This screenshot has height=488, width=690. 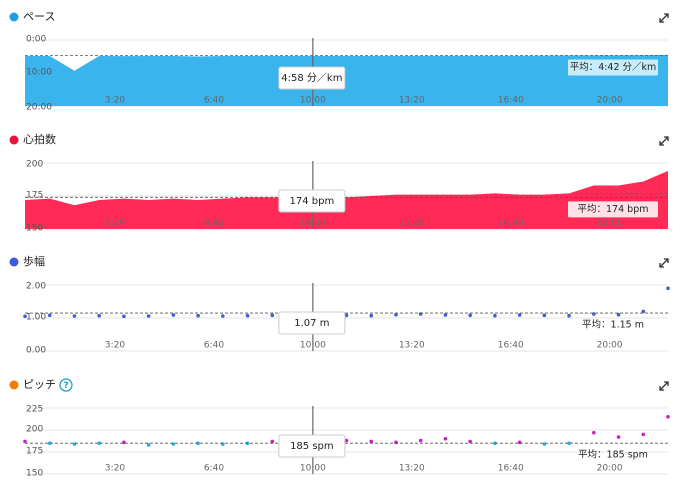 What do you see at coordinates (39, 384) in the screenshot?
I see `chart-title: ピッチ` at bounding box center [39, 384].